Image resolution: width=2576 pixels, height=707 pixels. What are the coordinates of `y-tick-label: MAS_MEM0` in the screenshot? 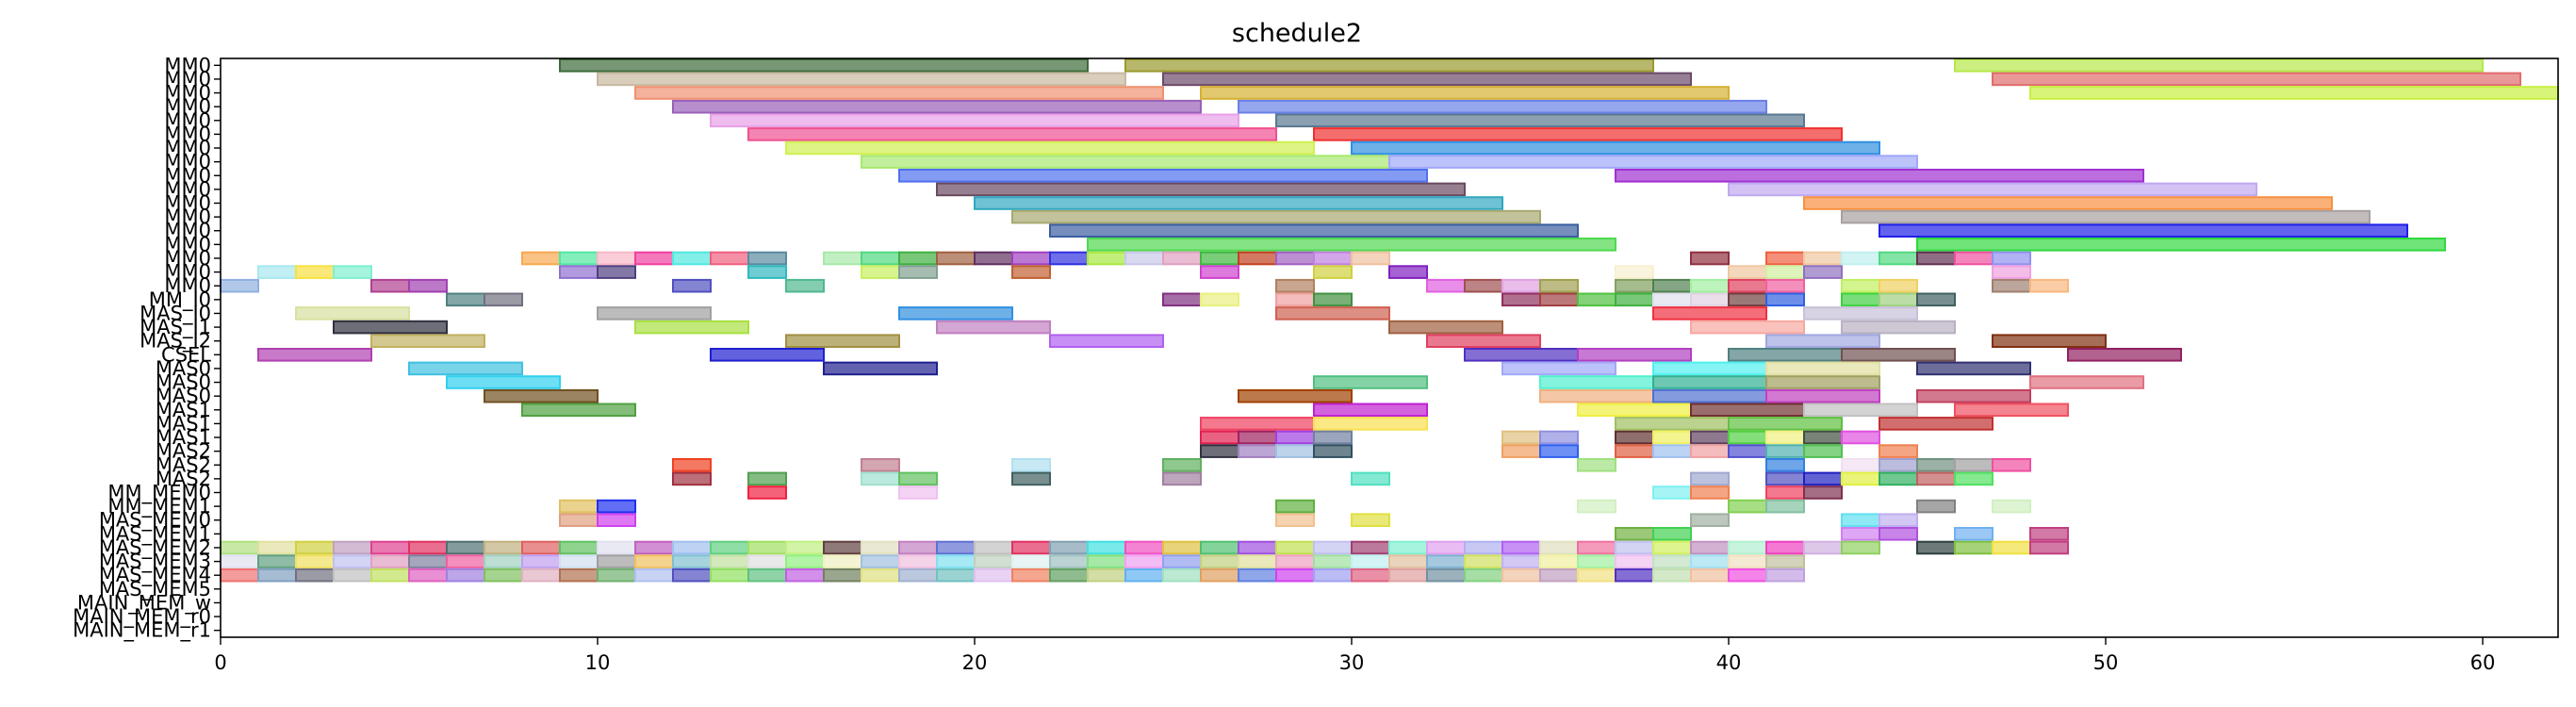 It's located at (155, 521).